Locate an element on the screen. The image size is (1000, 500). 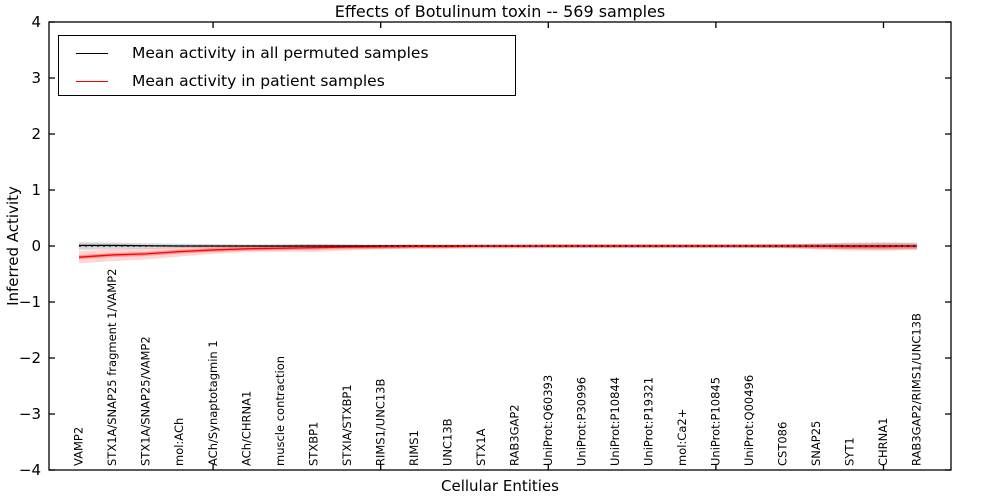
x-category-label: STX1A is located at coordinates (481, 447).